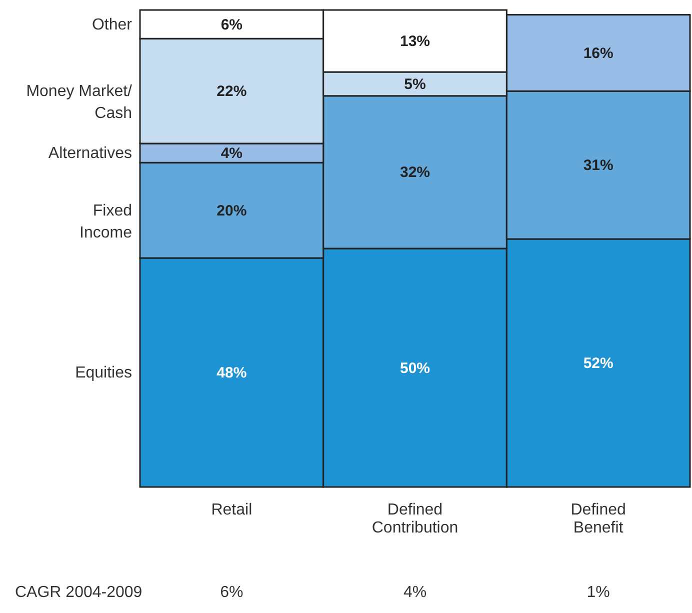 This screenshot has height=613, width=692. I want to click on data-label: 48%, so click(231, 373).